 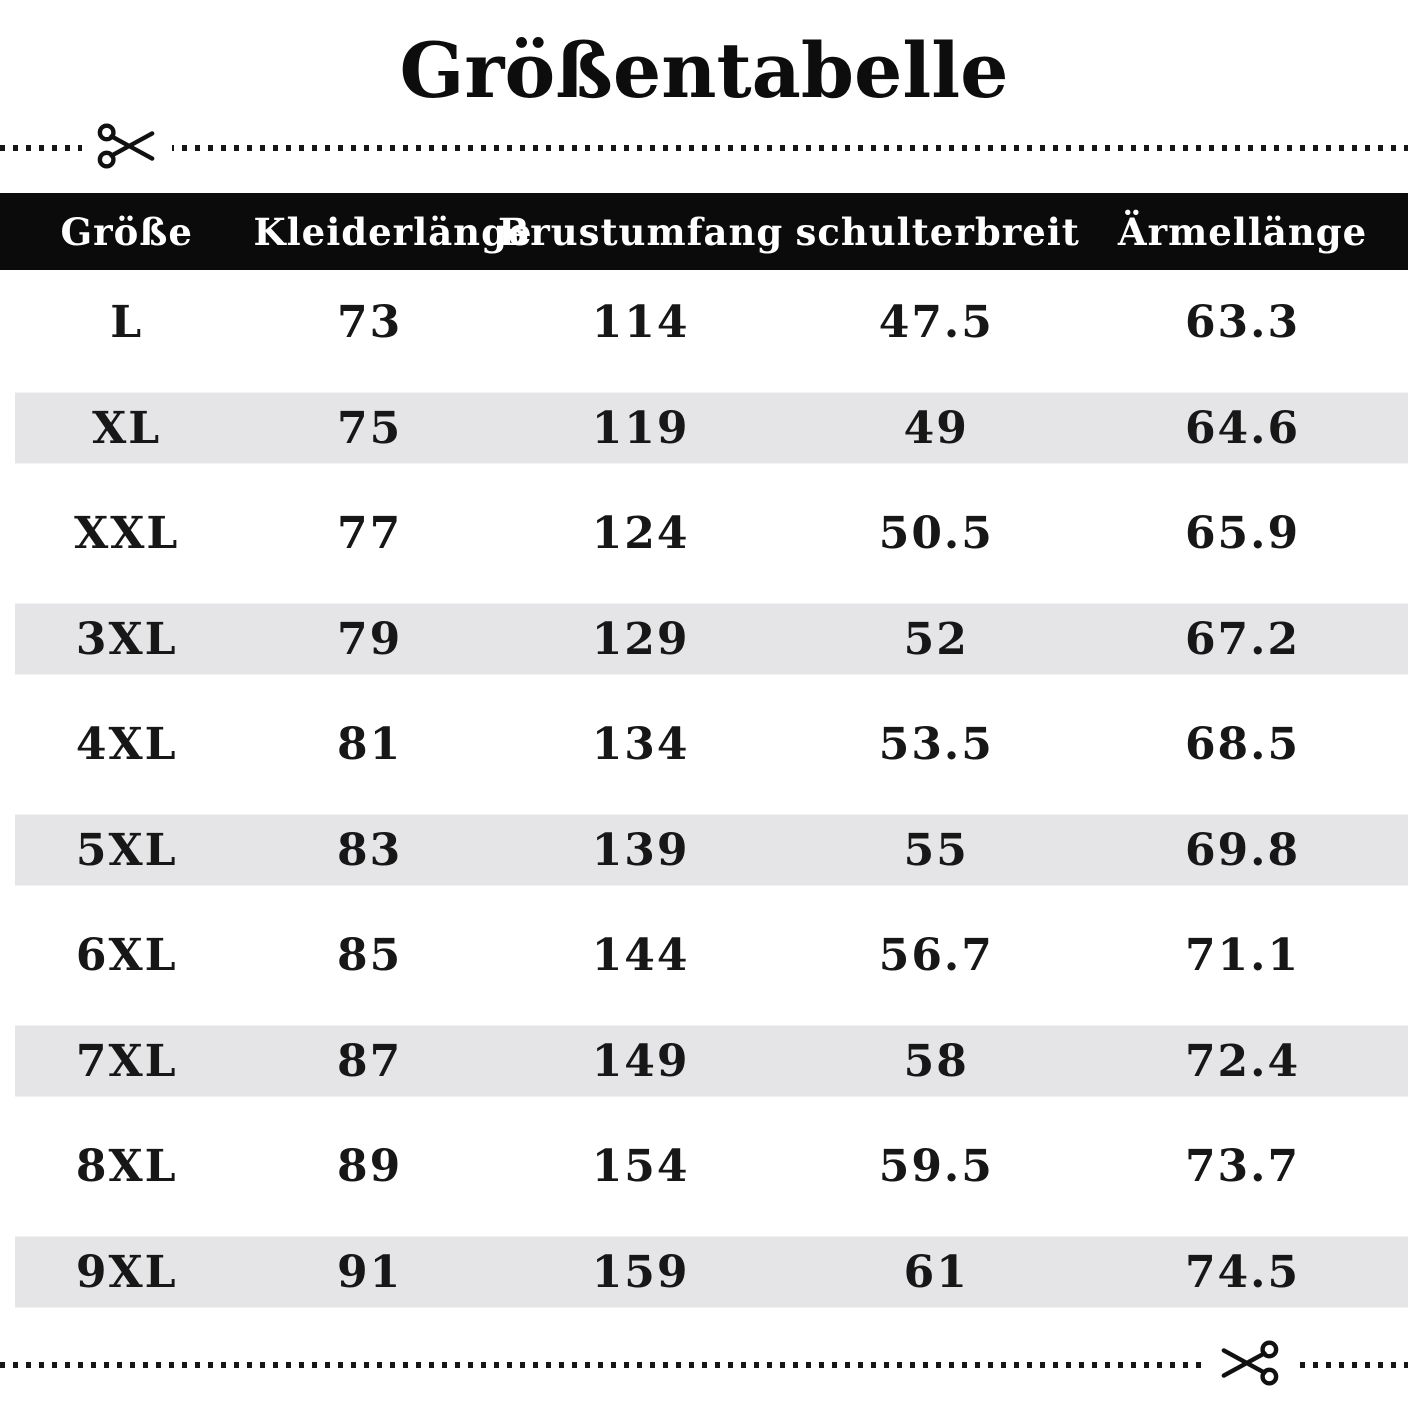 I want to click on table-cell: 5XL, so click(x=126, y=850).